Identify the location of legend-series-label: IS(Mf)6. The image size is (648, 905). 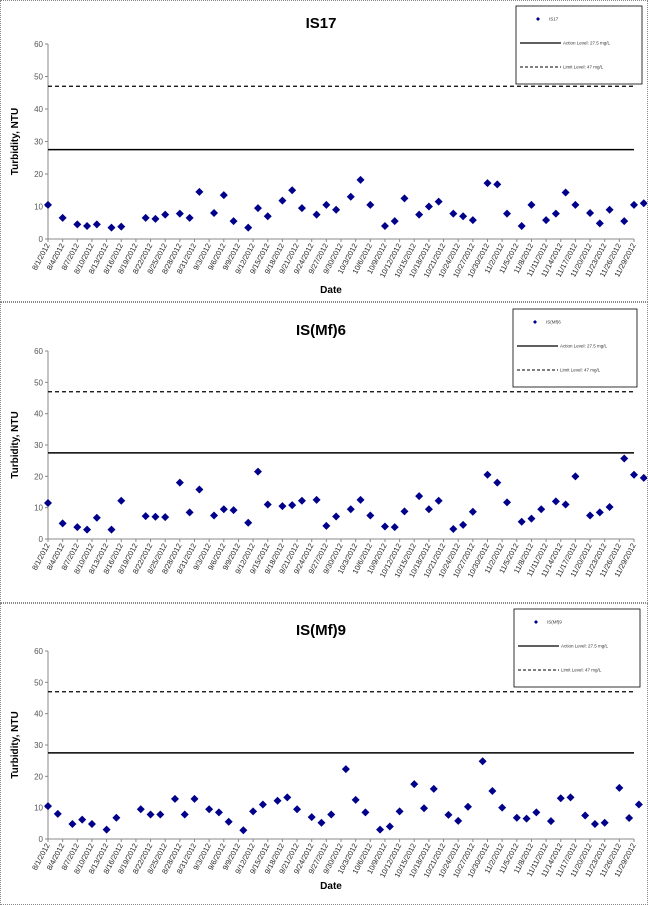
(553, 322).